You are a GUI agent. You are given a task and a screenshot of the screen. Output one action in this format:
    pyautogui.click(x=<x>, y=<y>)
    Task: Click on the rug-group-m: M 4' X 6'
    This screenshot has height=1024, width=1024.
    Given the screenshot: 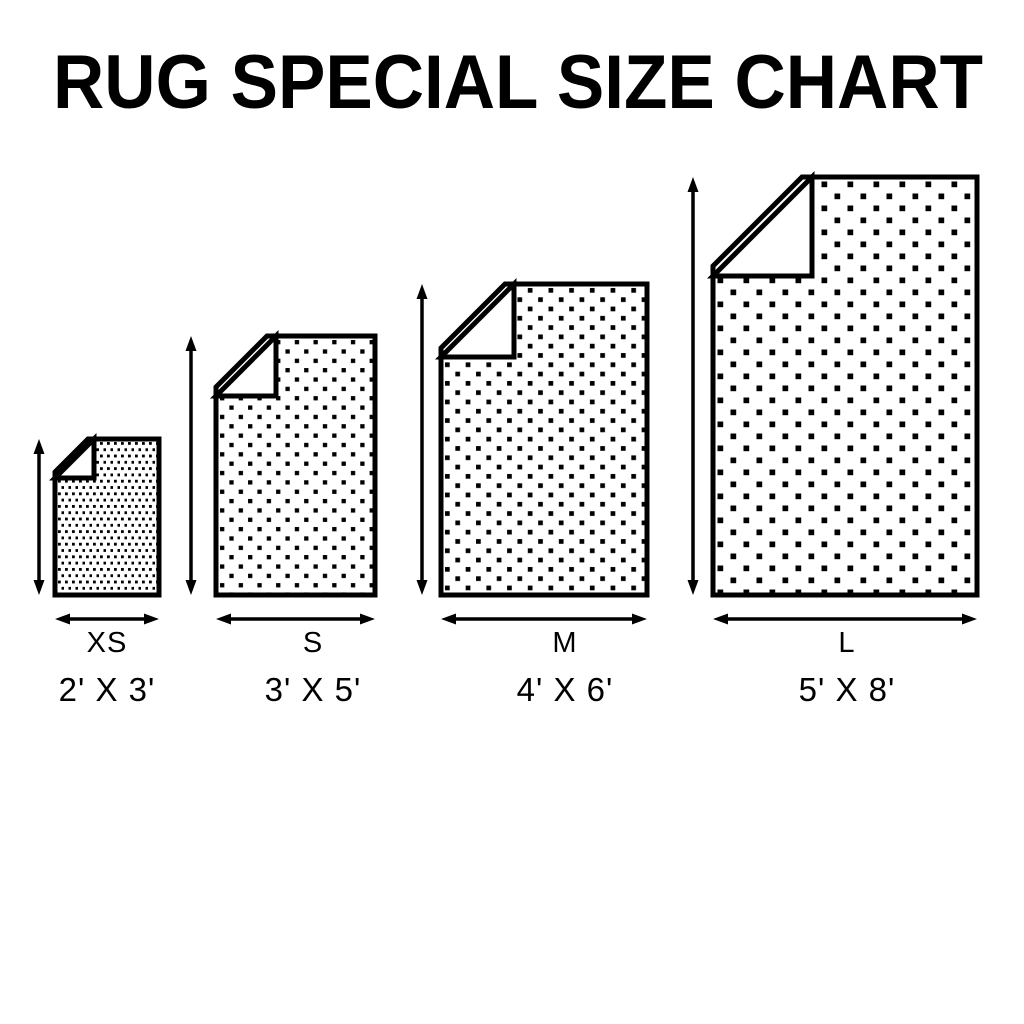 What is the action you would take?
    pyautogui.click(x=533, y=492)
    